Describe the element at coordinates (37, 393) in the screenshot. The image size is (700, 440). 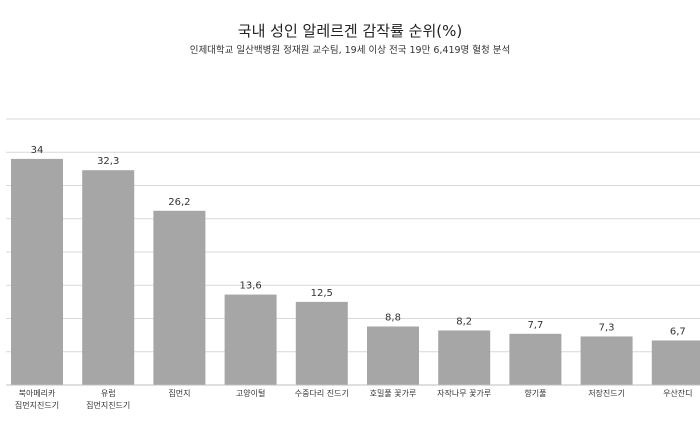
I see `category-label: 북아메리카` at that location.